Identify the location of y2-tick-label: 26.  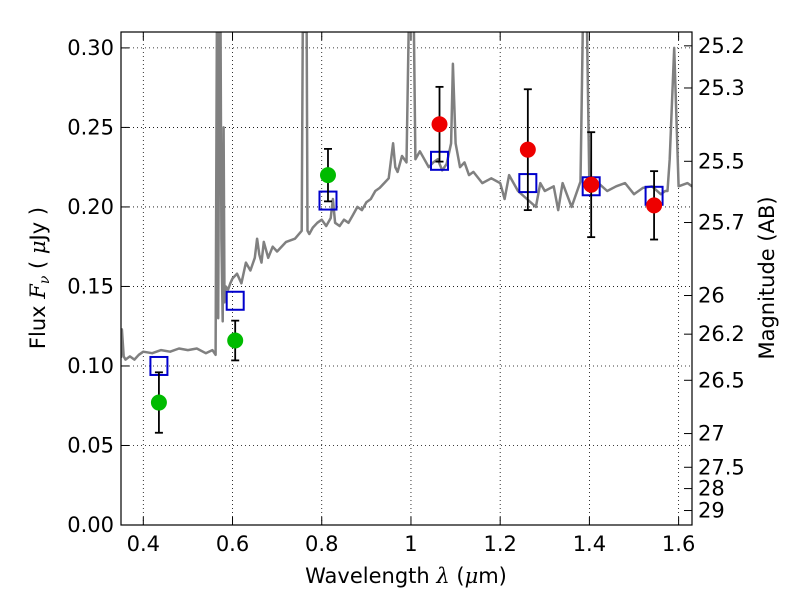
(711, 296).